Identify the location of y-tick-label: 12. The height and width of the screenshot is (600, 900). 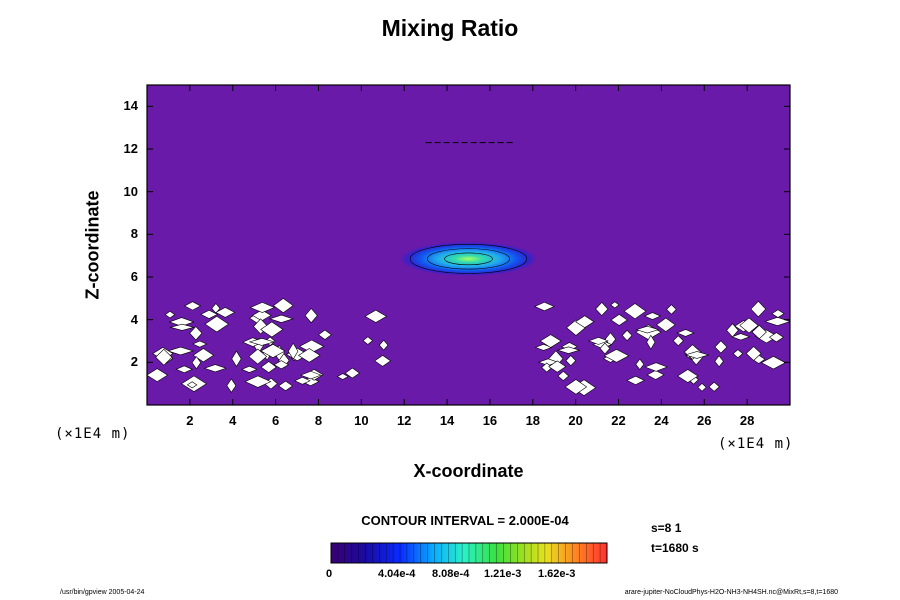
(130, 148).